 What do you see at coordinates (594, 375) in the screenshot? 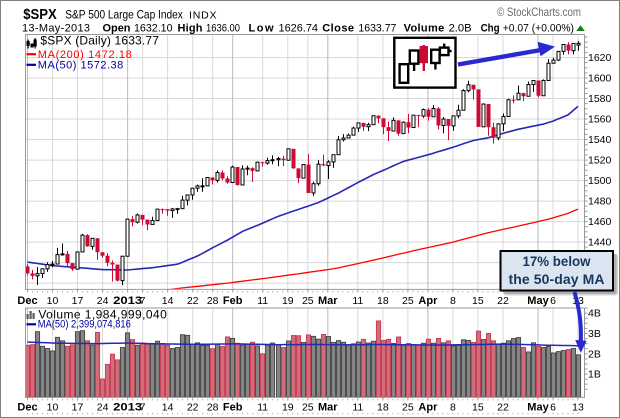
I see `svg-text: 1B` at bounding box center [594, 375].